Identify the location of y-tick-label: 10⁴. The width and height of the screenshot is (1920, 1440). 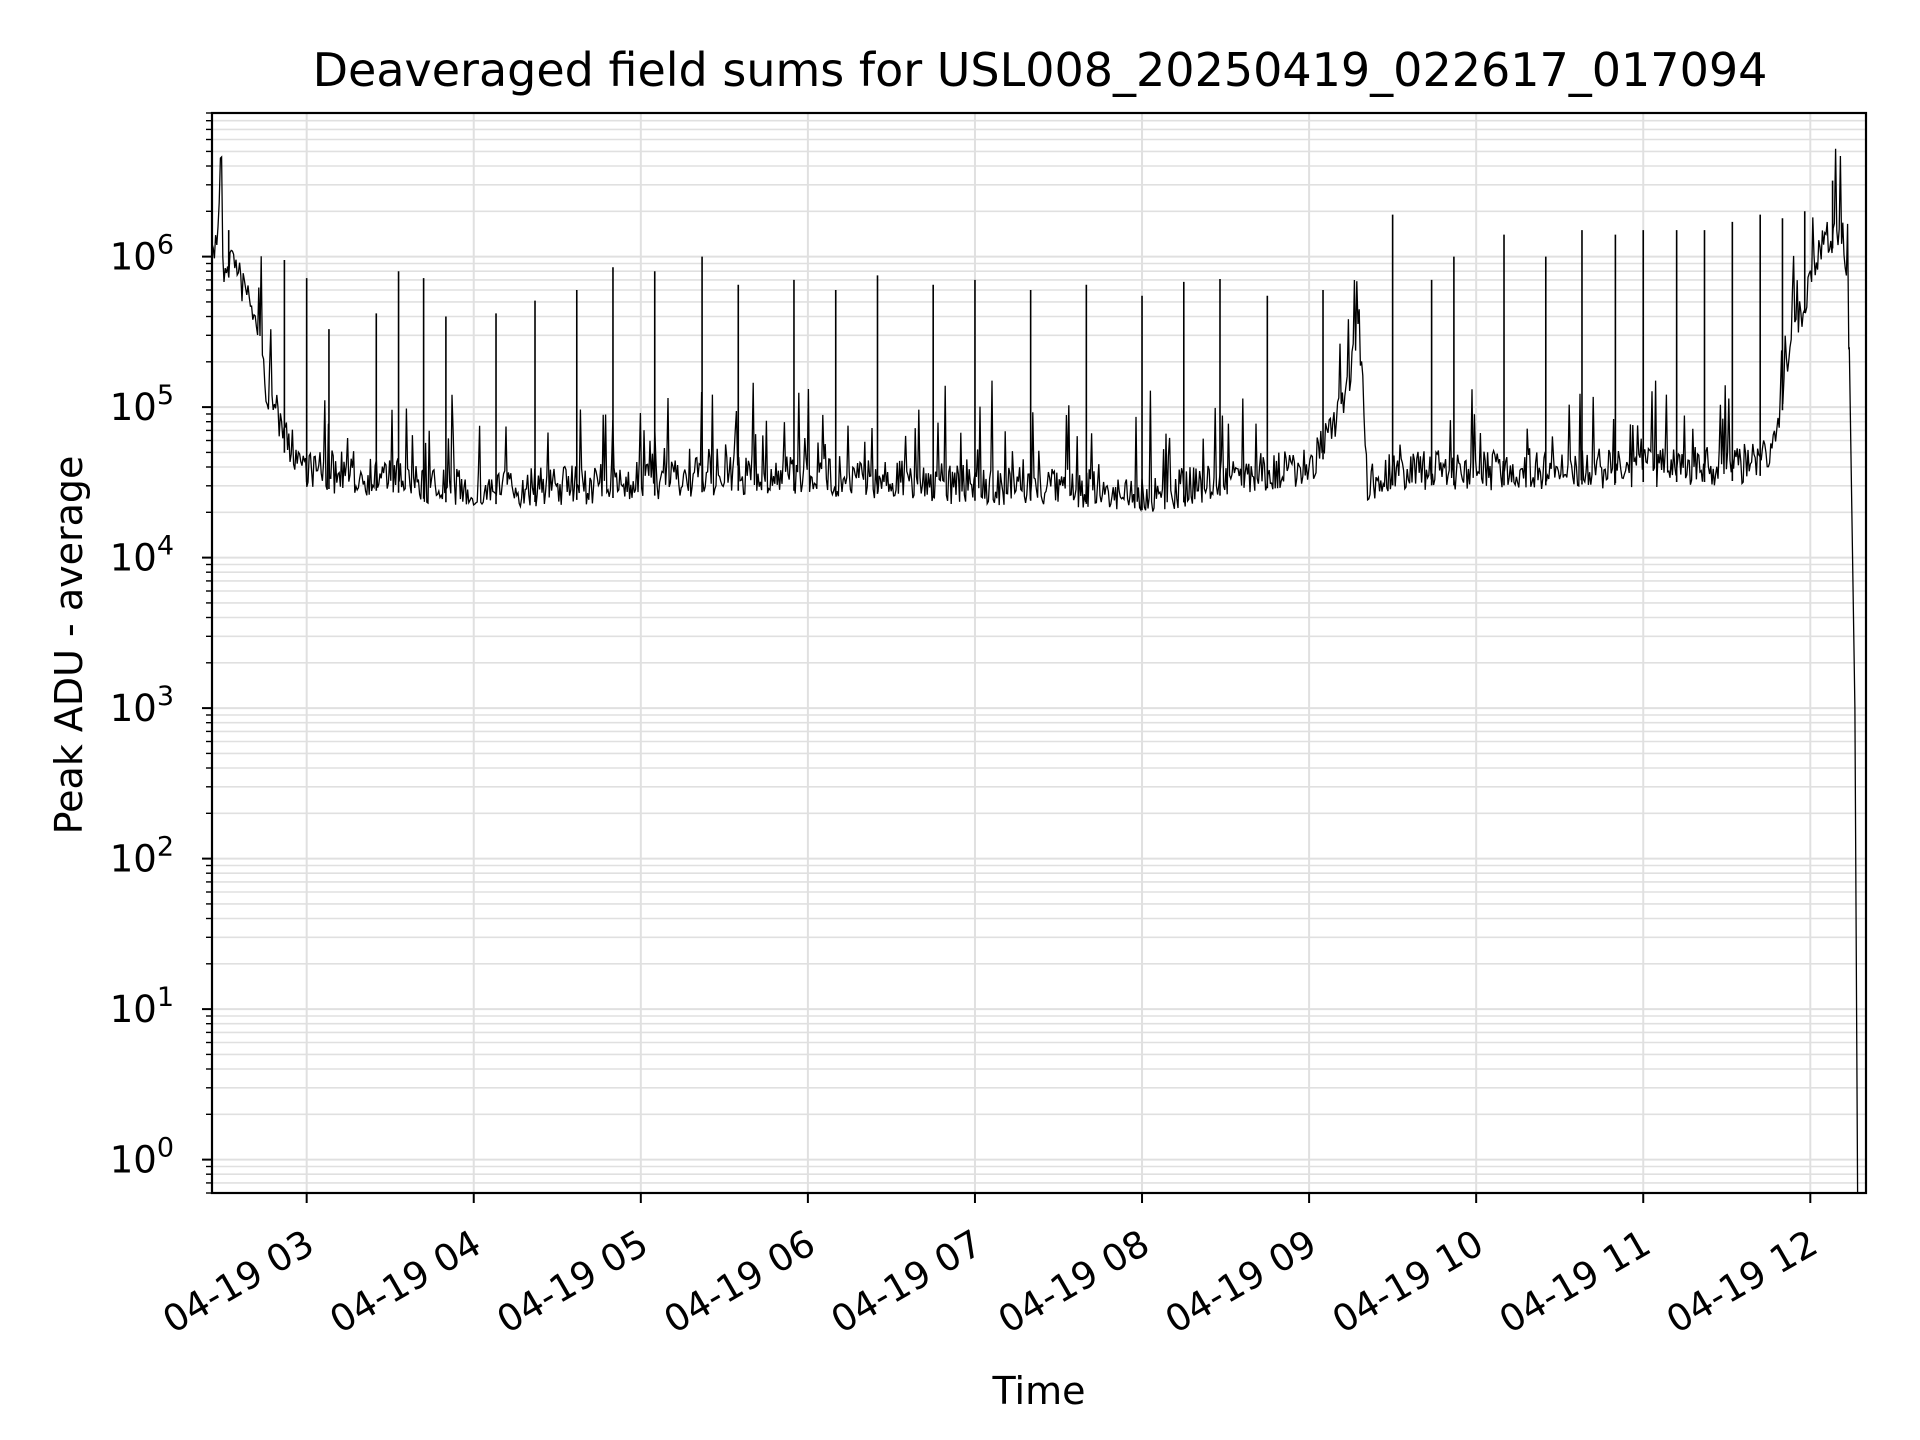
(142, 555).